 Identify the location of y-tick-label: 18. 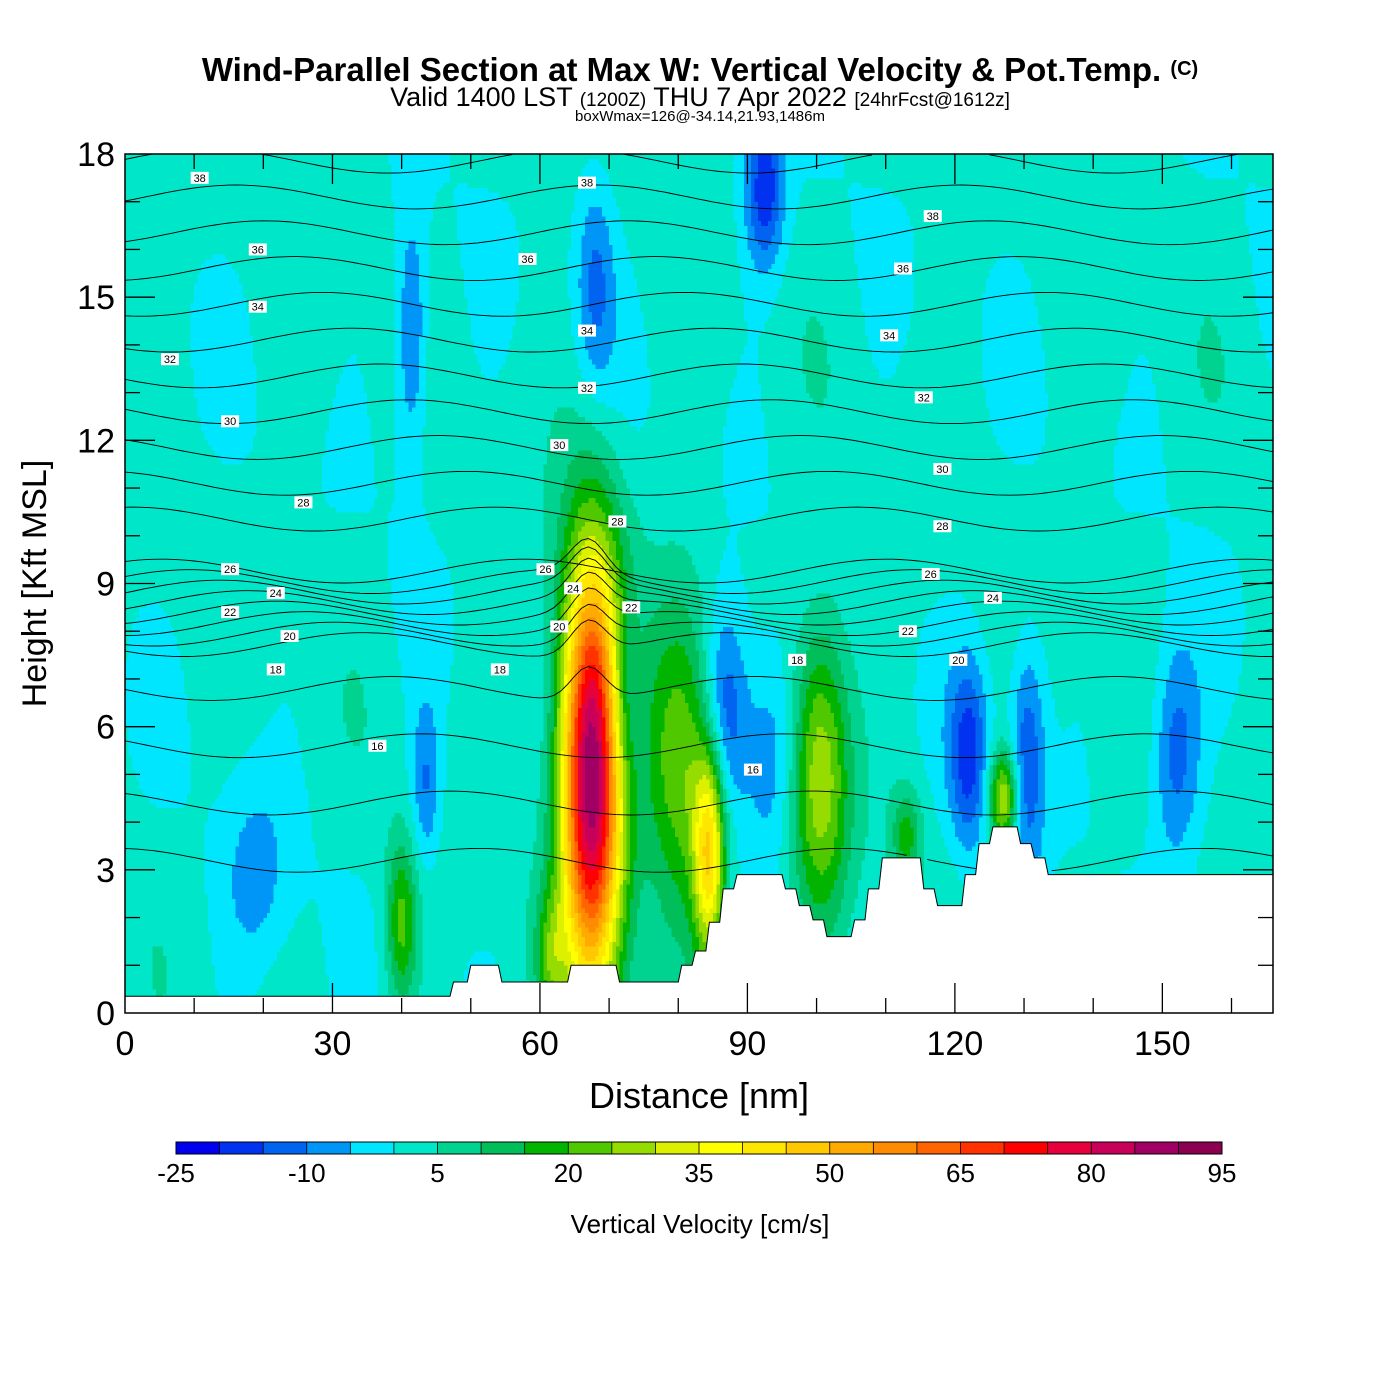
(96, 155).